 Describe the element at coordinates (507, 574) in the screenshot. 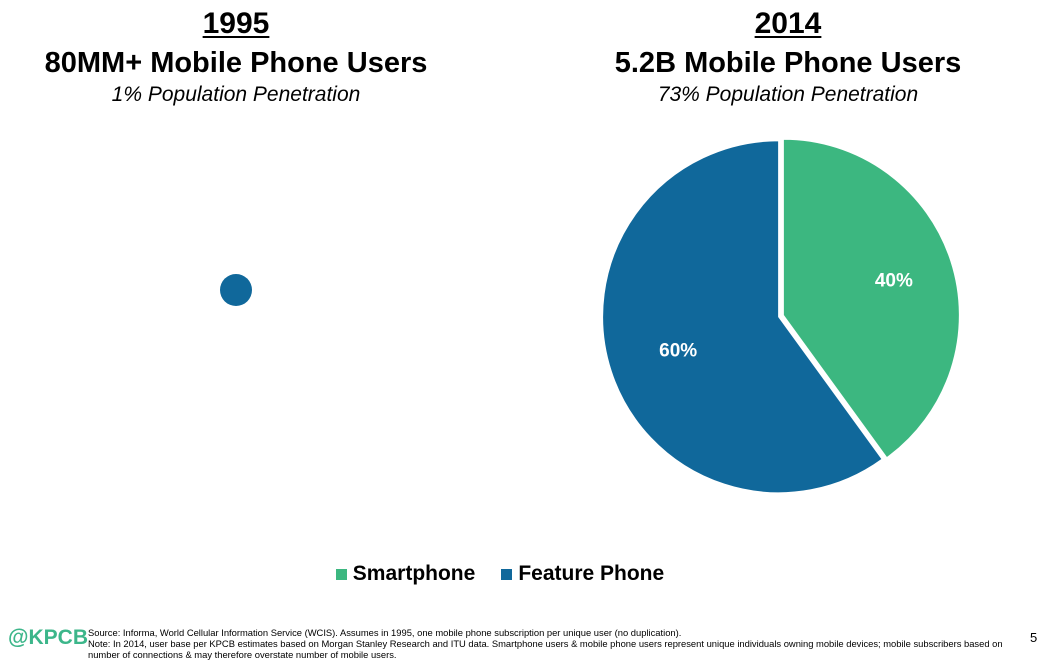

I see `legend-swatch-feature-phone` at that location.